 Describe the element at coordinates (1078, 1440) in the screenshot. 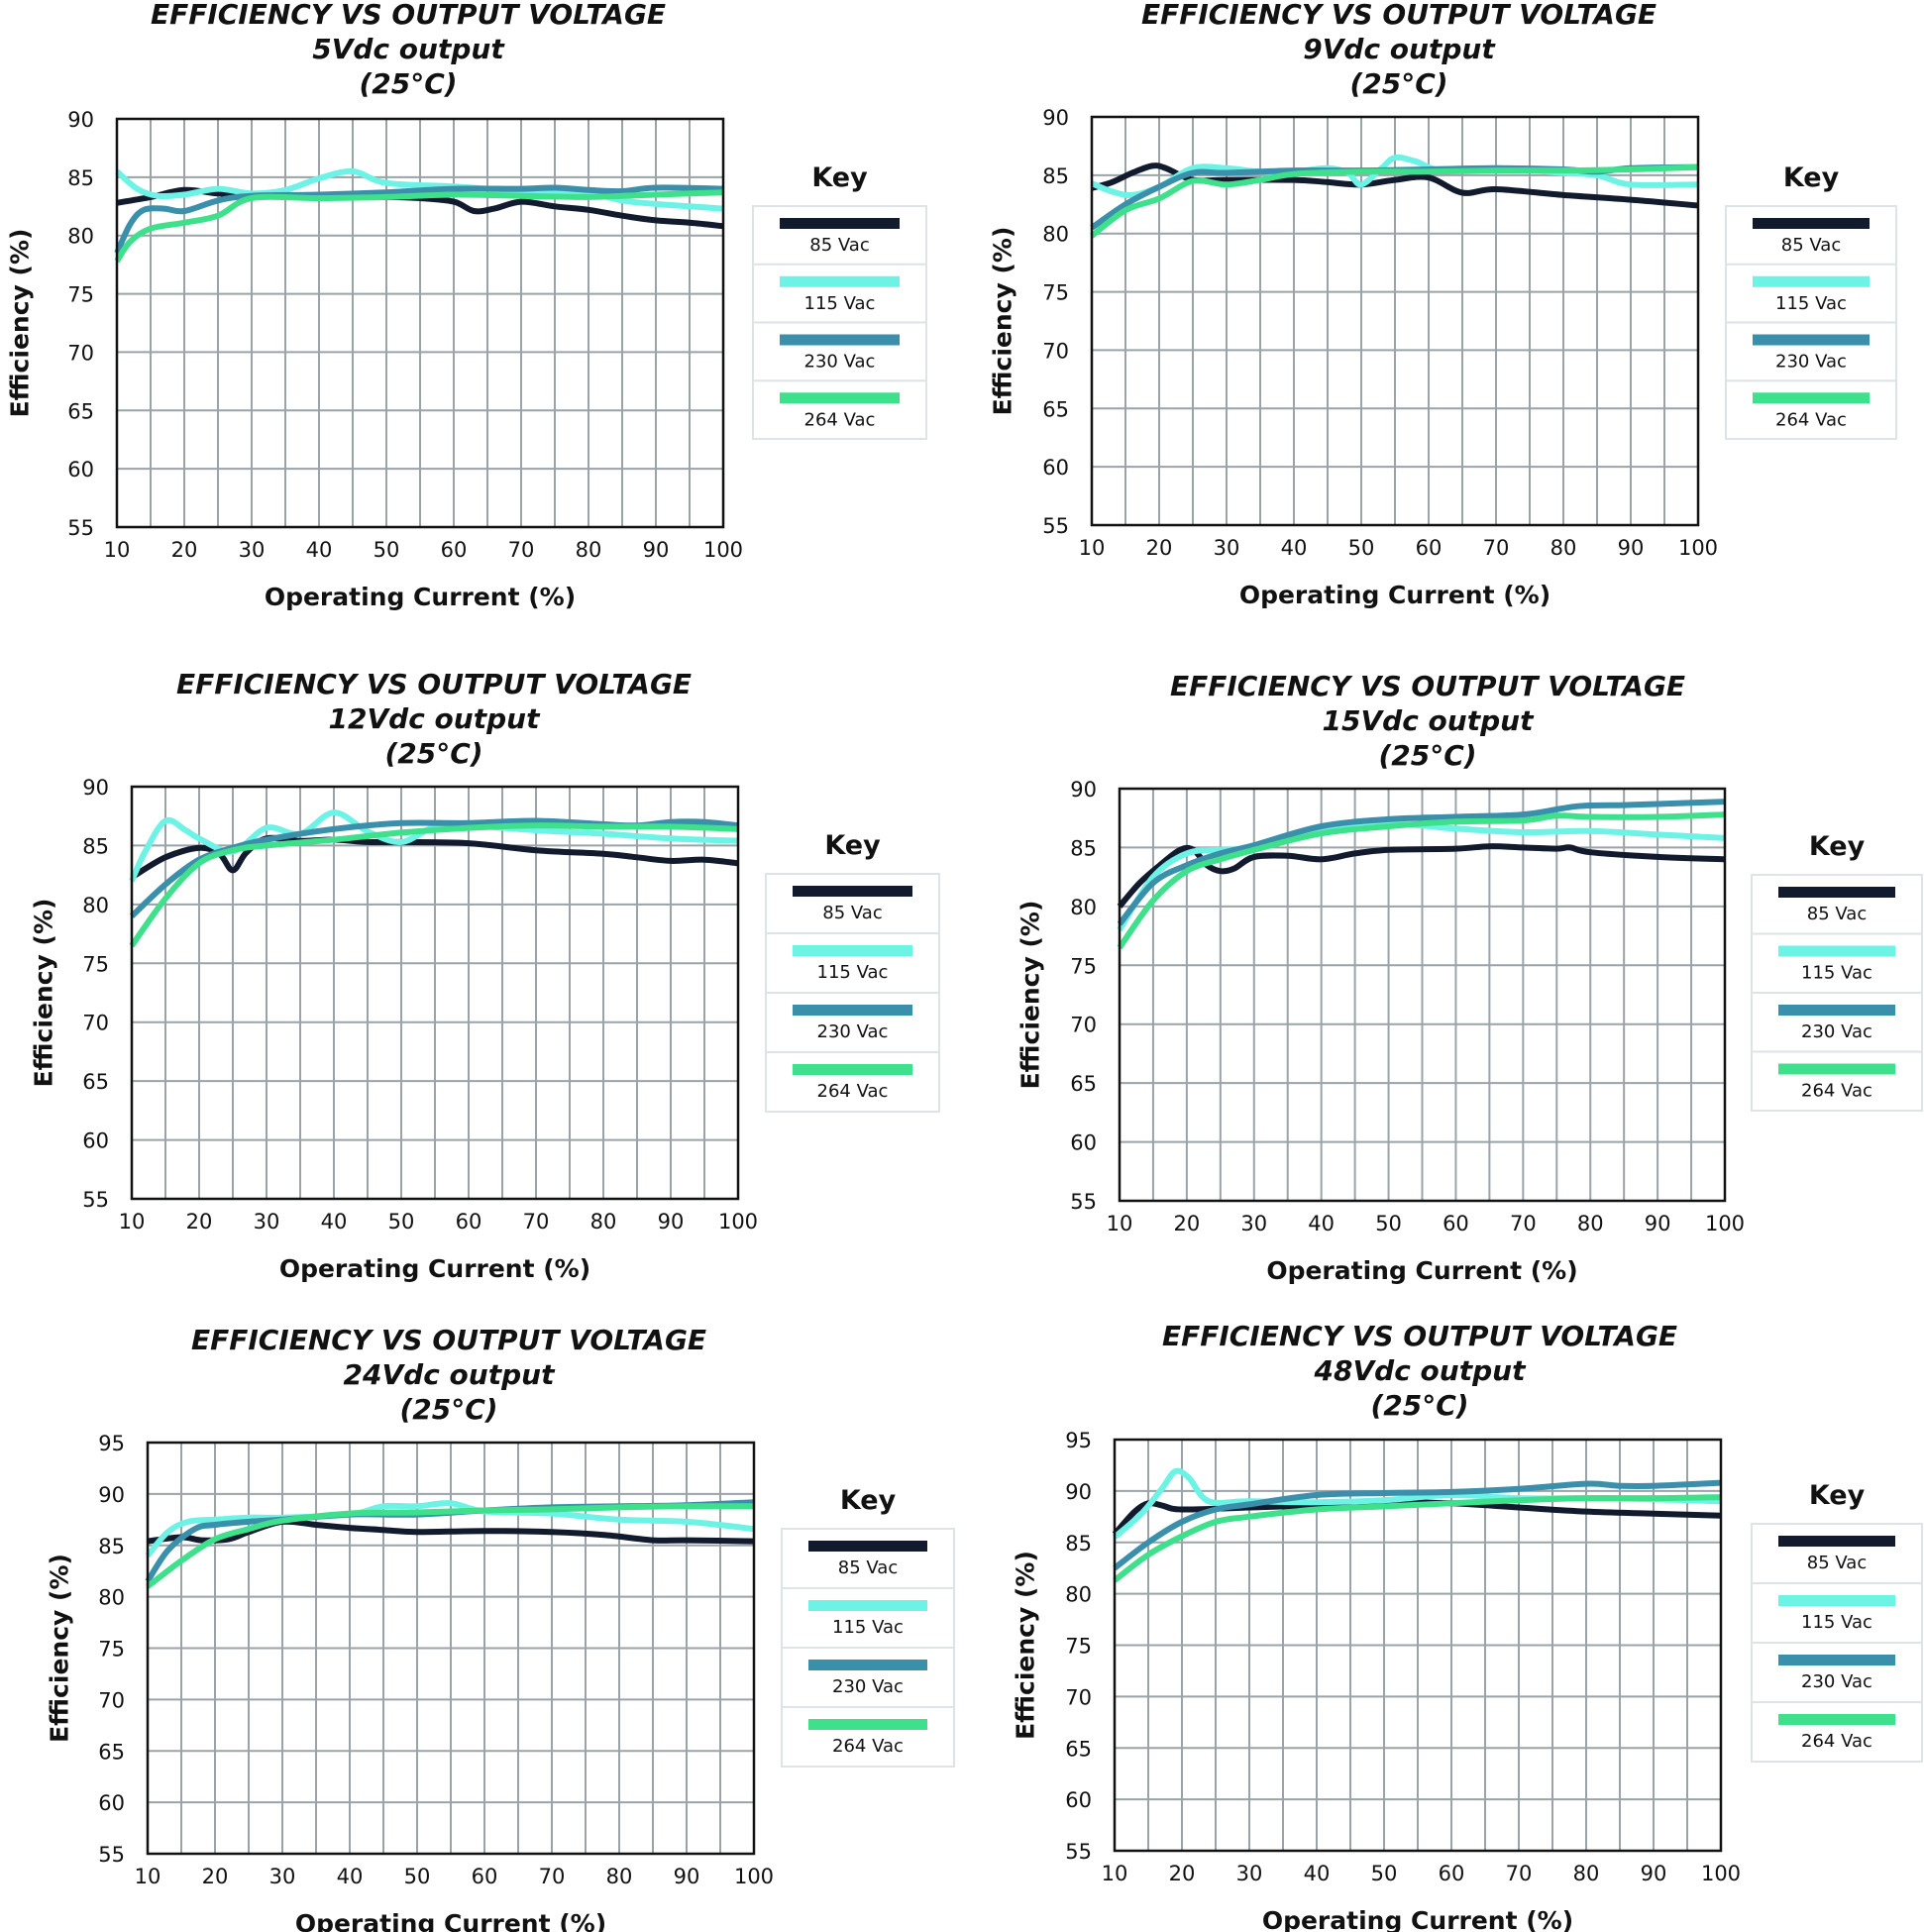

I see `y-tick-label: 95` at that location.